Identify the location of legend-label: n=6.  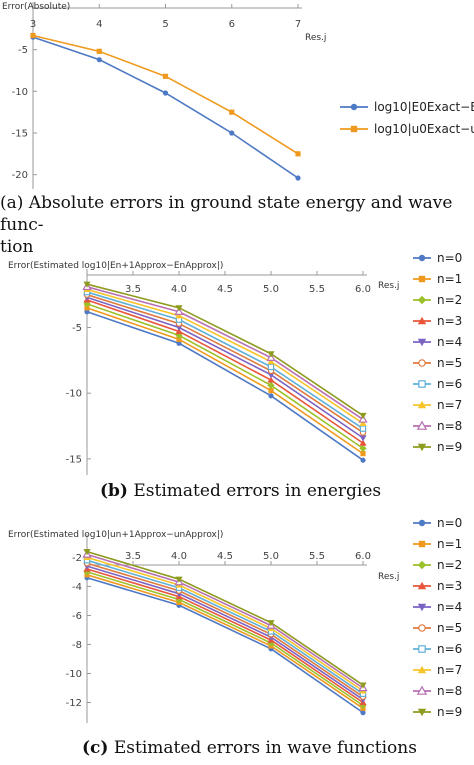
(449, 649).